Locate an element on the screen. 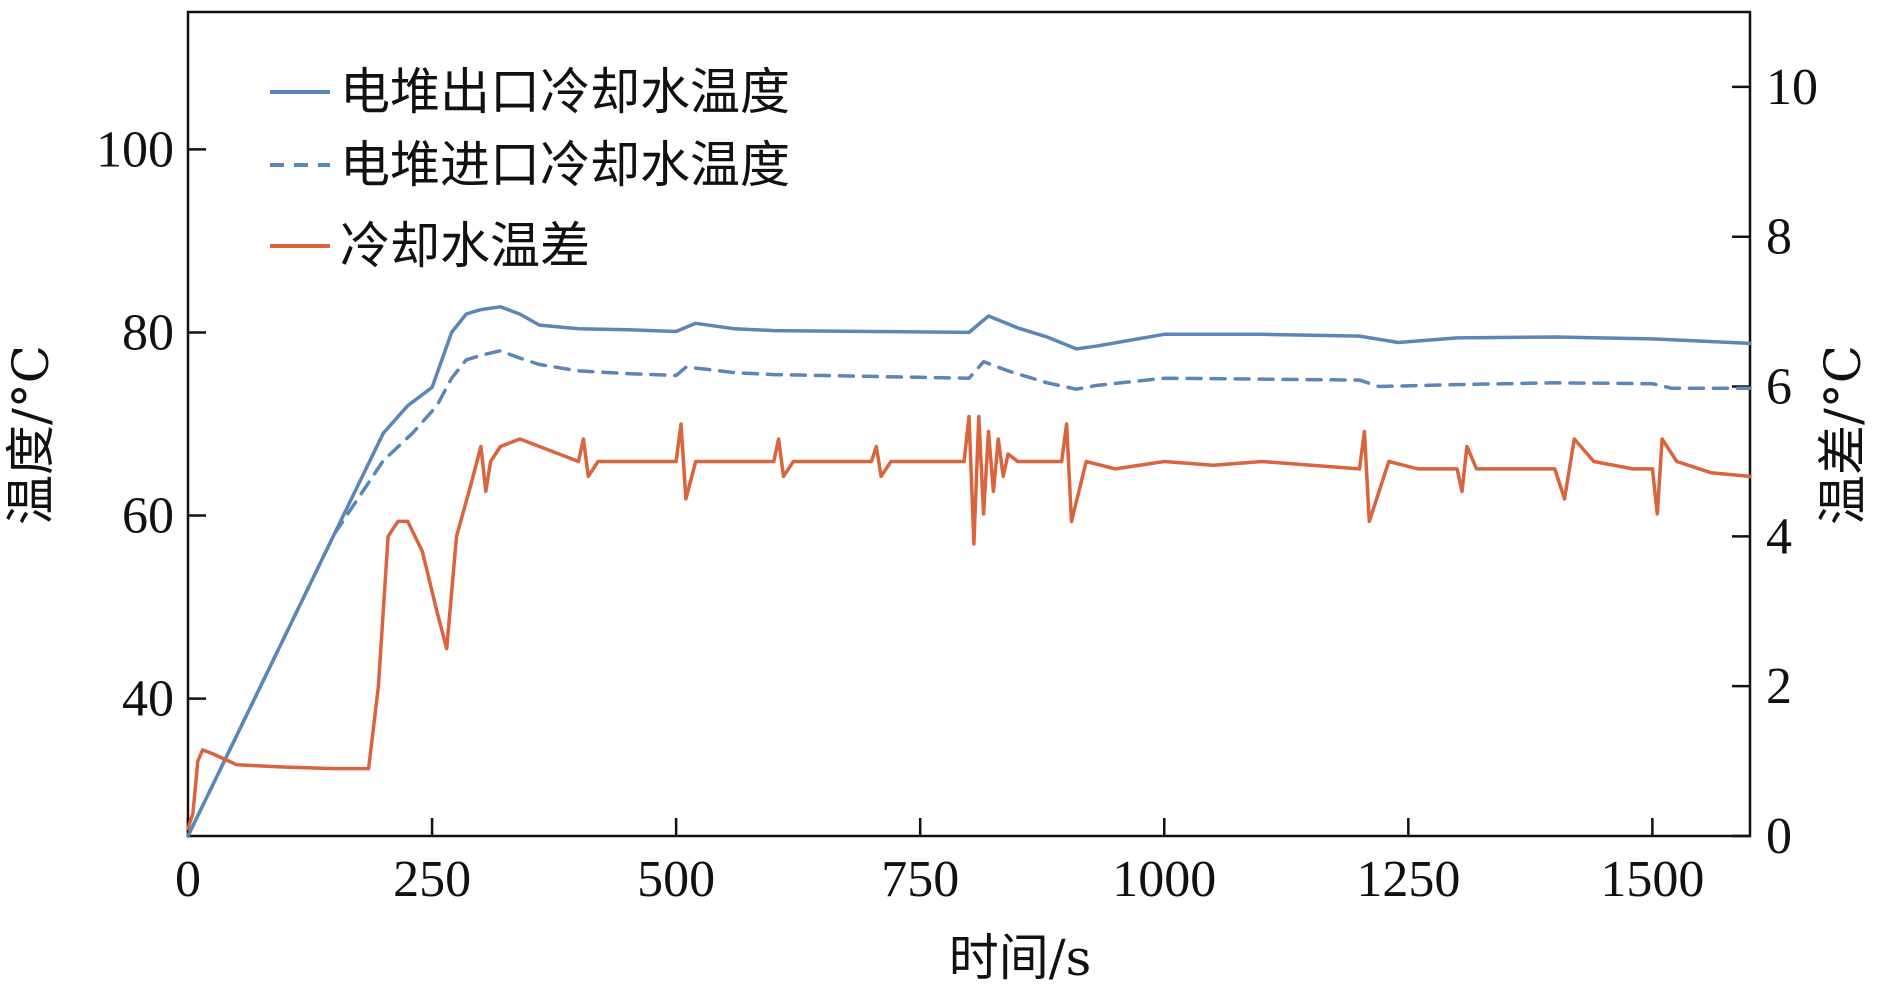  x-axis-ticks: 0 250 500 750 1000 1250 1500 is located at coordinates (939, 863).